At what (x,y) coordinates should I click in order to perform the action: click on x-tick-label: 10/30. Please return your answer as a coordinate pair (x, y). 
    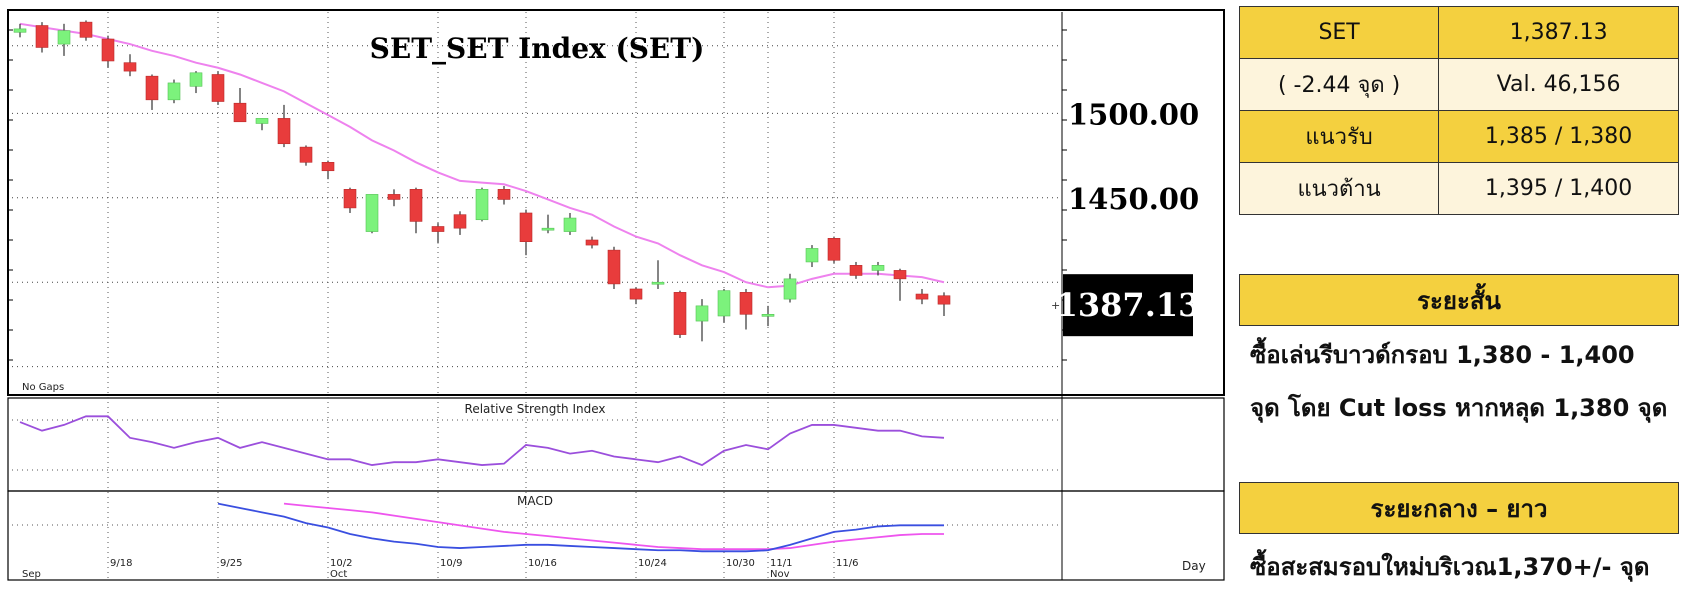
    Looking at the image, I should click on (740, 563).